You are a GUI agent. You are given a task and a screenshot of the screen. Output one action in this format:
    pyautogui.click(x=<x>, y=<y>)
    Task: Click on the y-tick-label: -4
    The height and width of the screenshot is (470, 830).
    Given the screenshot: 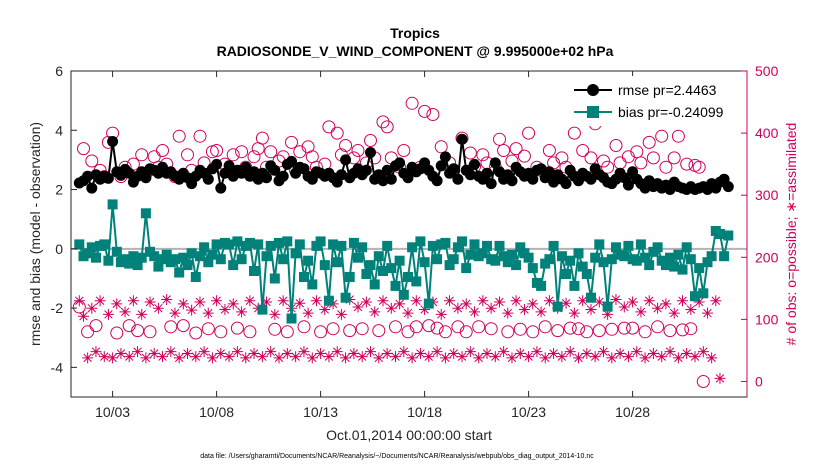 What is the action you would take?
    pyautogui.click(x=57, y=367)
    